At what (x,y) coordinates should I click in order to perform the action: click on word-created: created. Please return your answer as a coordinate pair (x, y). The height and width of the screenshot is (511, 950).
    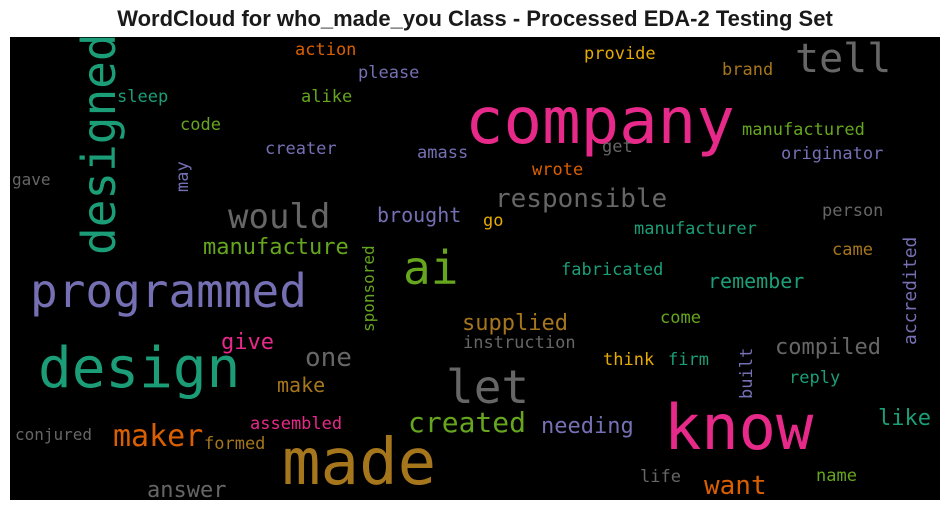
    Looking at the image, I should click on (467, 422).